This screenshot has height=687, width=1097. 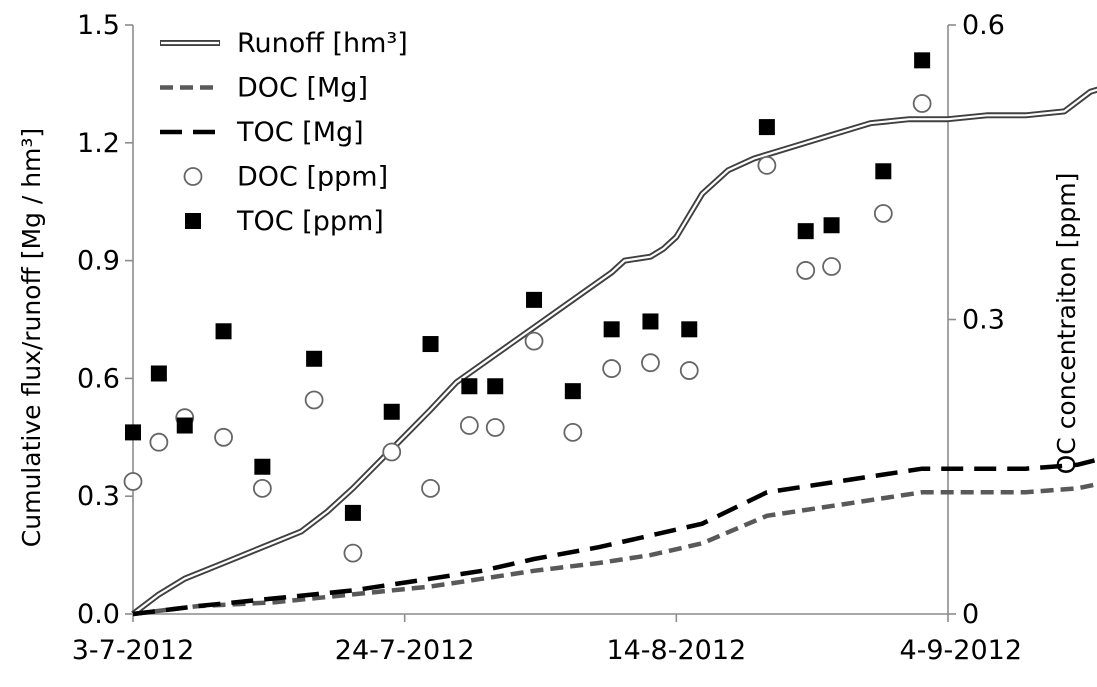 I want to click on y-right-tick-label: 0.6, so click(x=983, y=25).